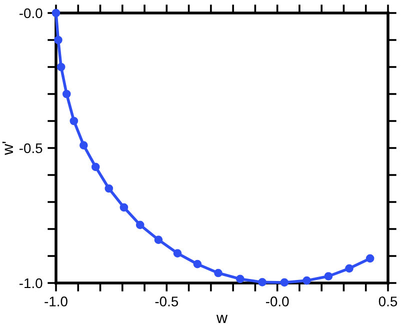 The image size is (406, 327). I want to click on x-tick-label: -0.5, so click(166, 301).